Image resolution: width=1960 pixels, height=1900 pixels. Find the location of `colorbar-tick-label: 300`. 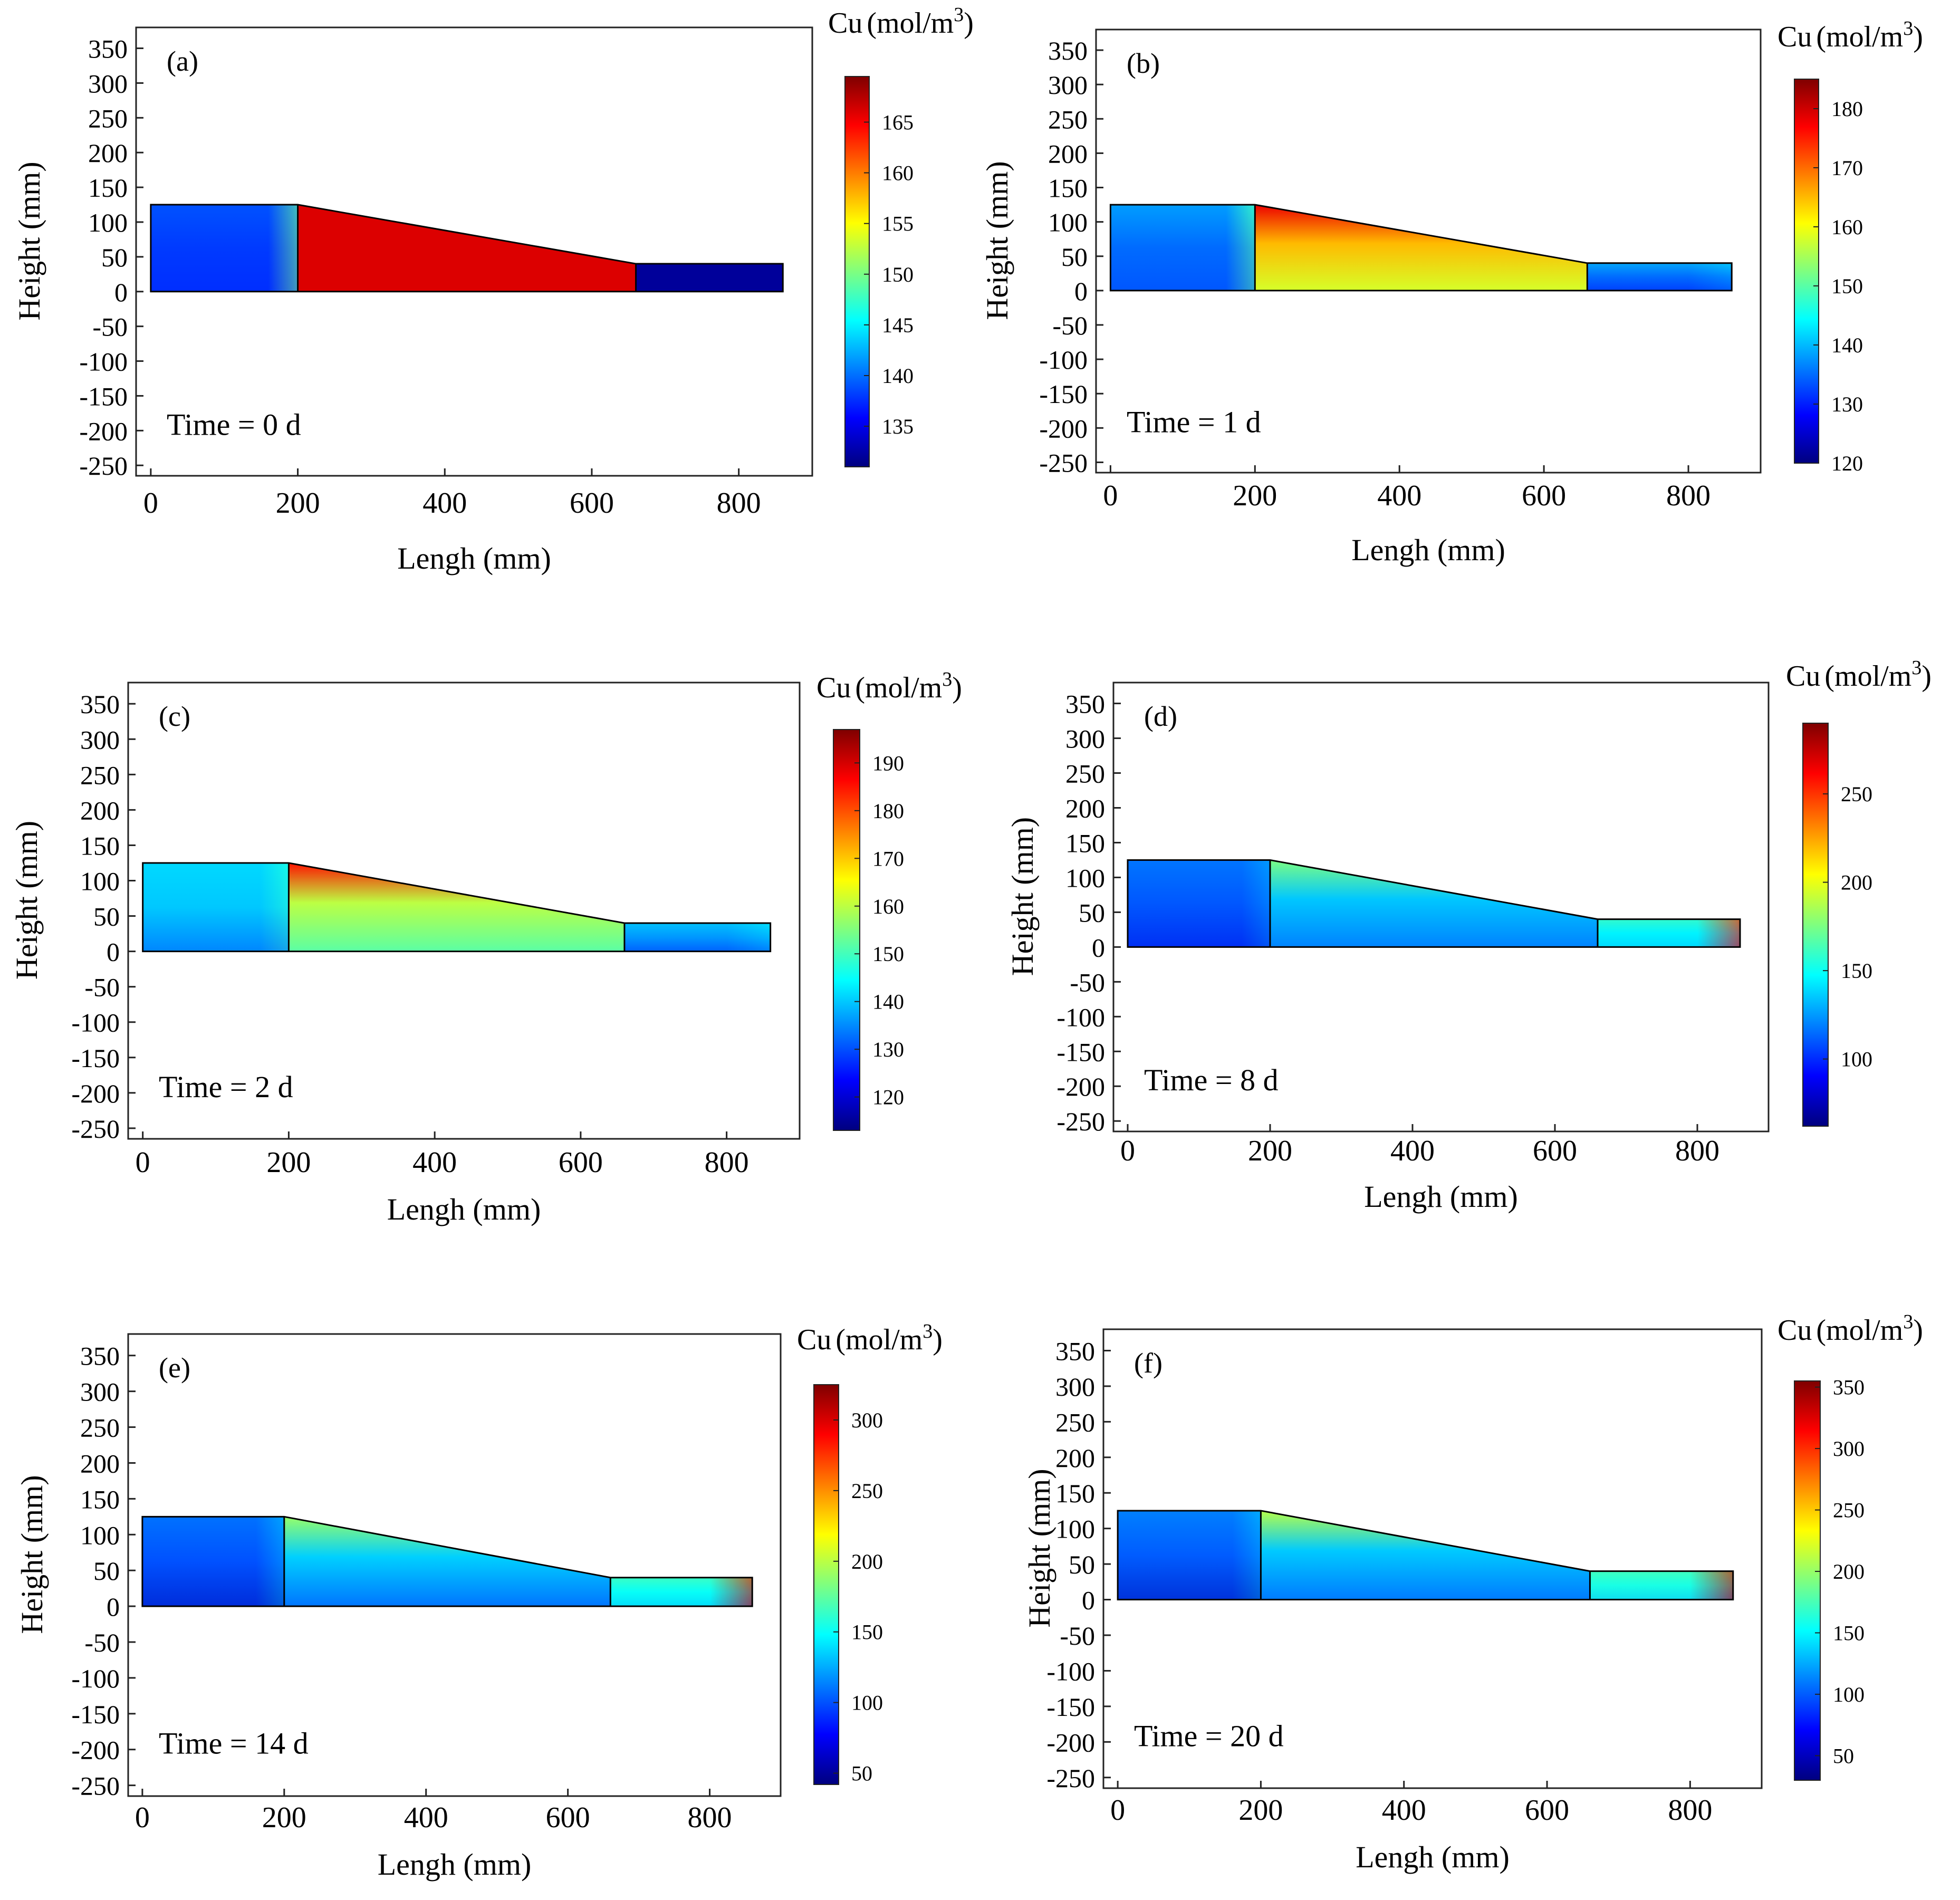

colorbar-tick-label: 300 is located at coordinates (867, 1420).